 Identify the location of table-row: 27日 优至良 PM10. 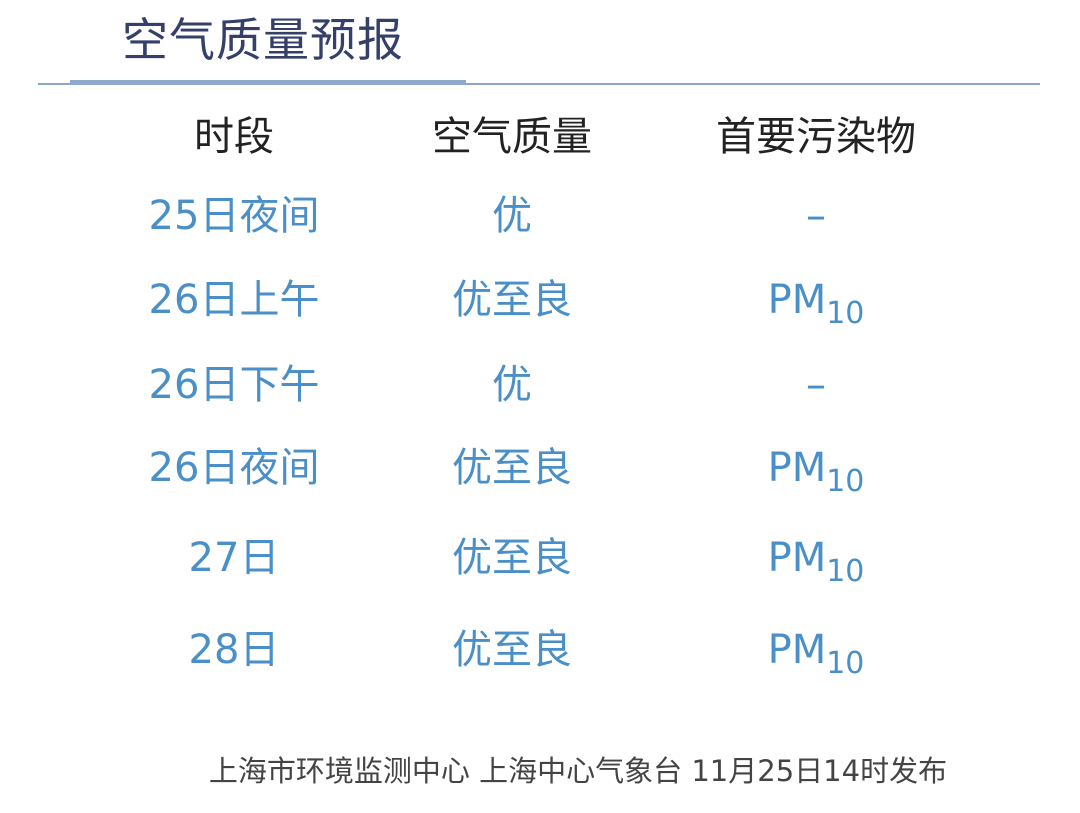
(540, 558).